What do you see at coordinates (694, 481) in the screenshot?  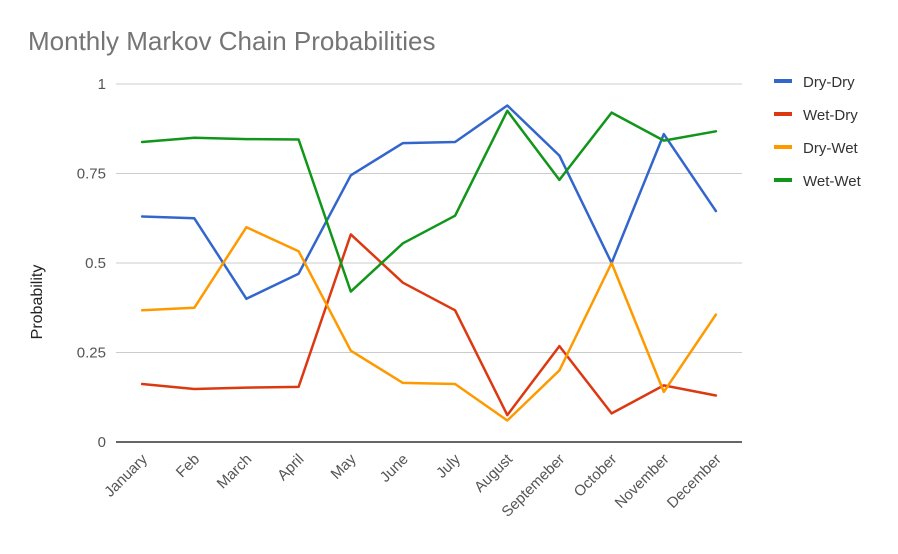 I see `x-tick-label: December` at bounding box center [694, 481].